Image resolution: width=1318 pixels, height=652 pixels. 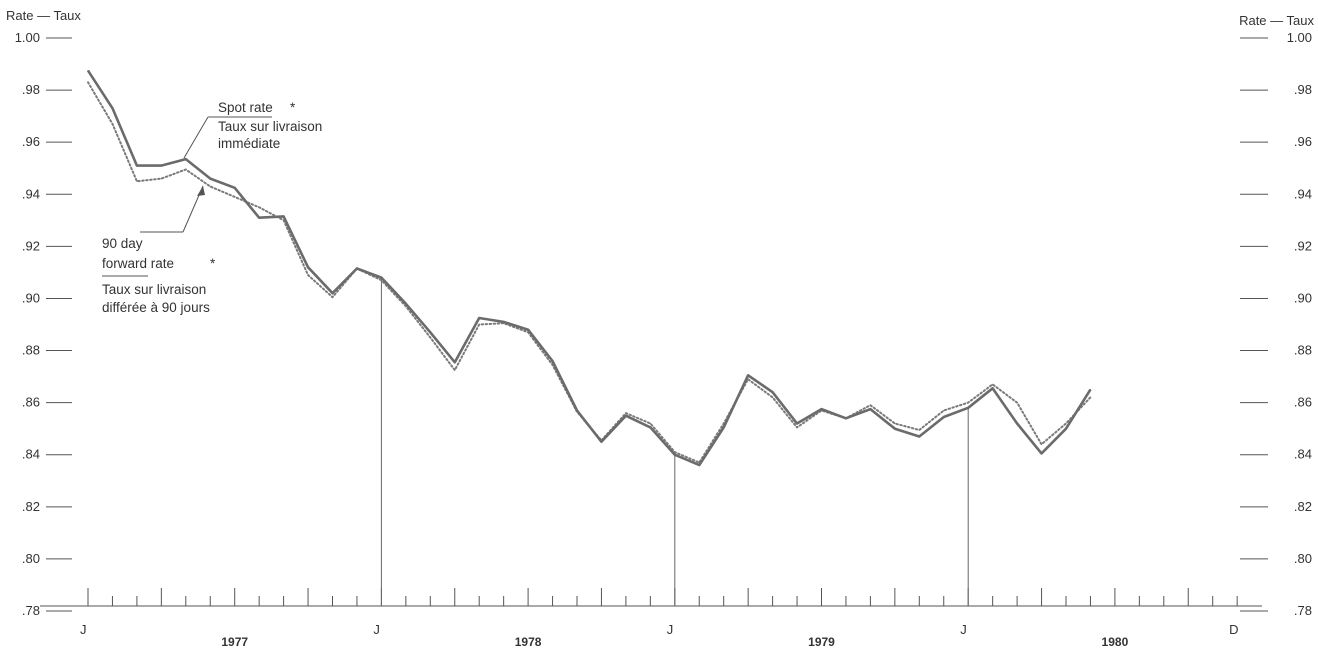 What do you see at coordinates (234, 642) in the screenshot?
I see `x-year-label: 1977` at bounding box center [234, 642].